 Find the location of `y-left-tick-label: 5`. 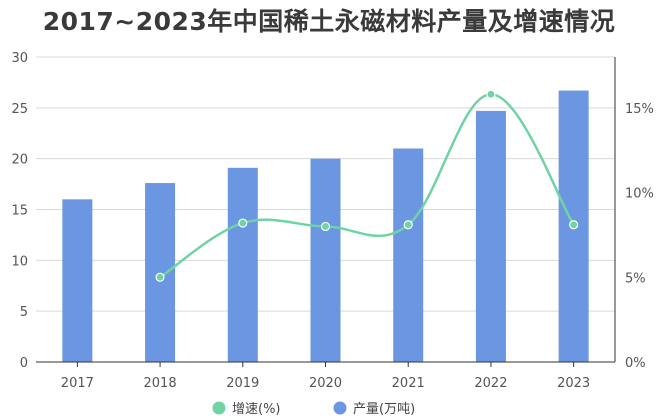

y-left-tick-label: 5 is located at coordinates (24, 312).